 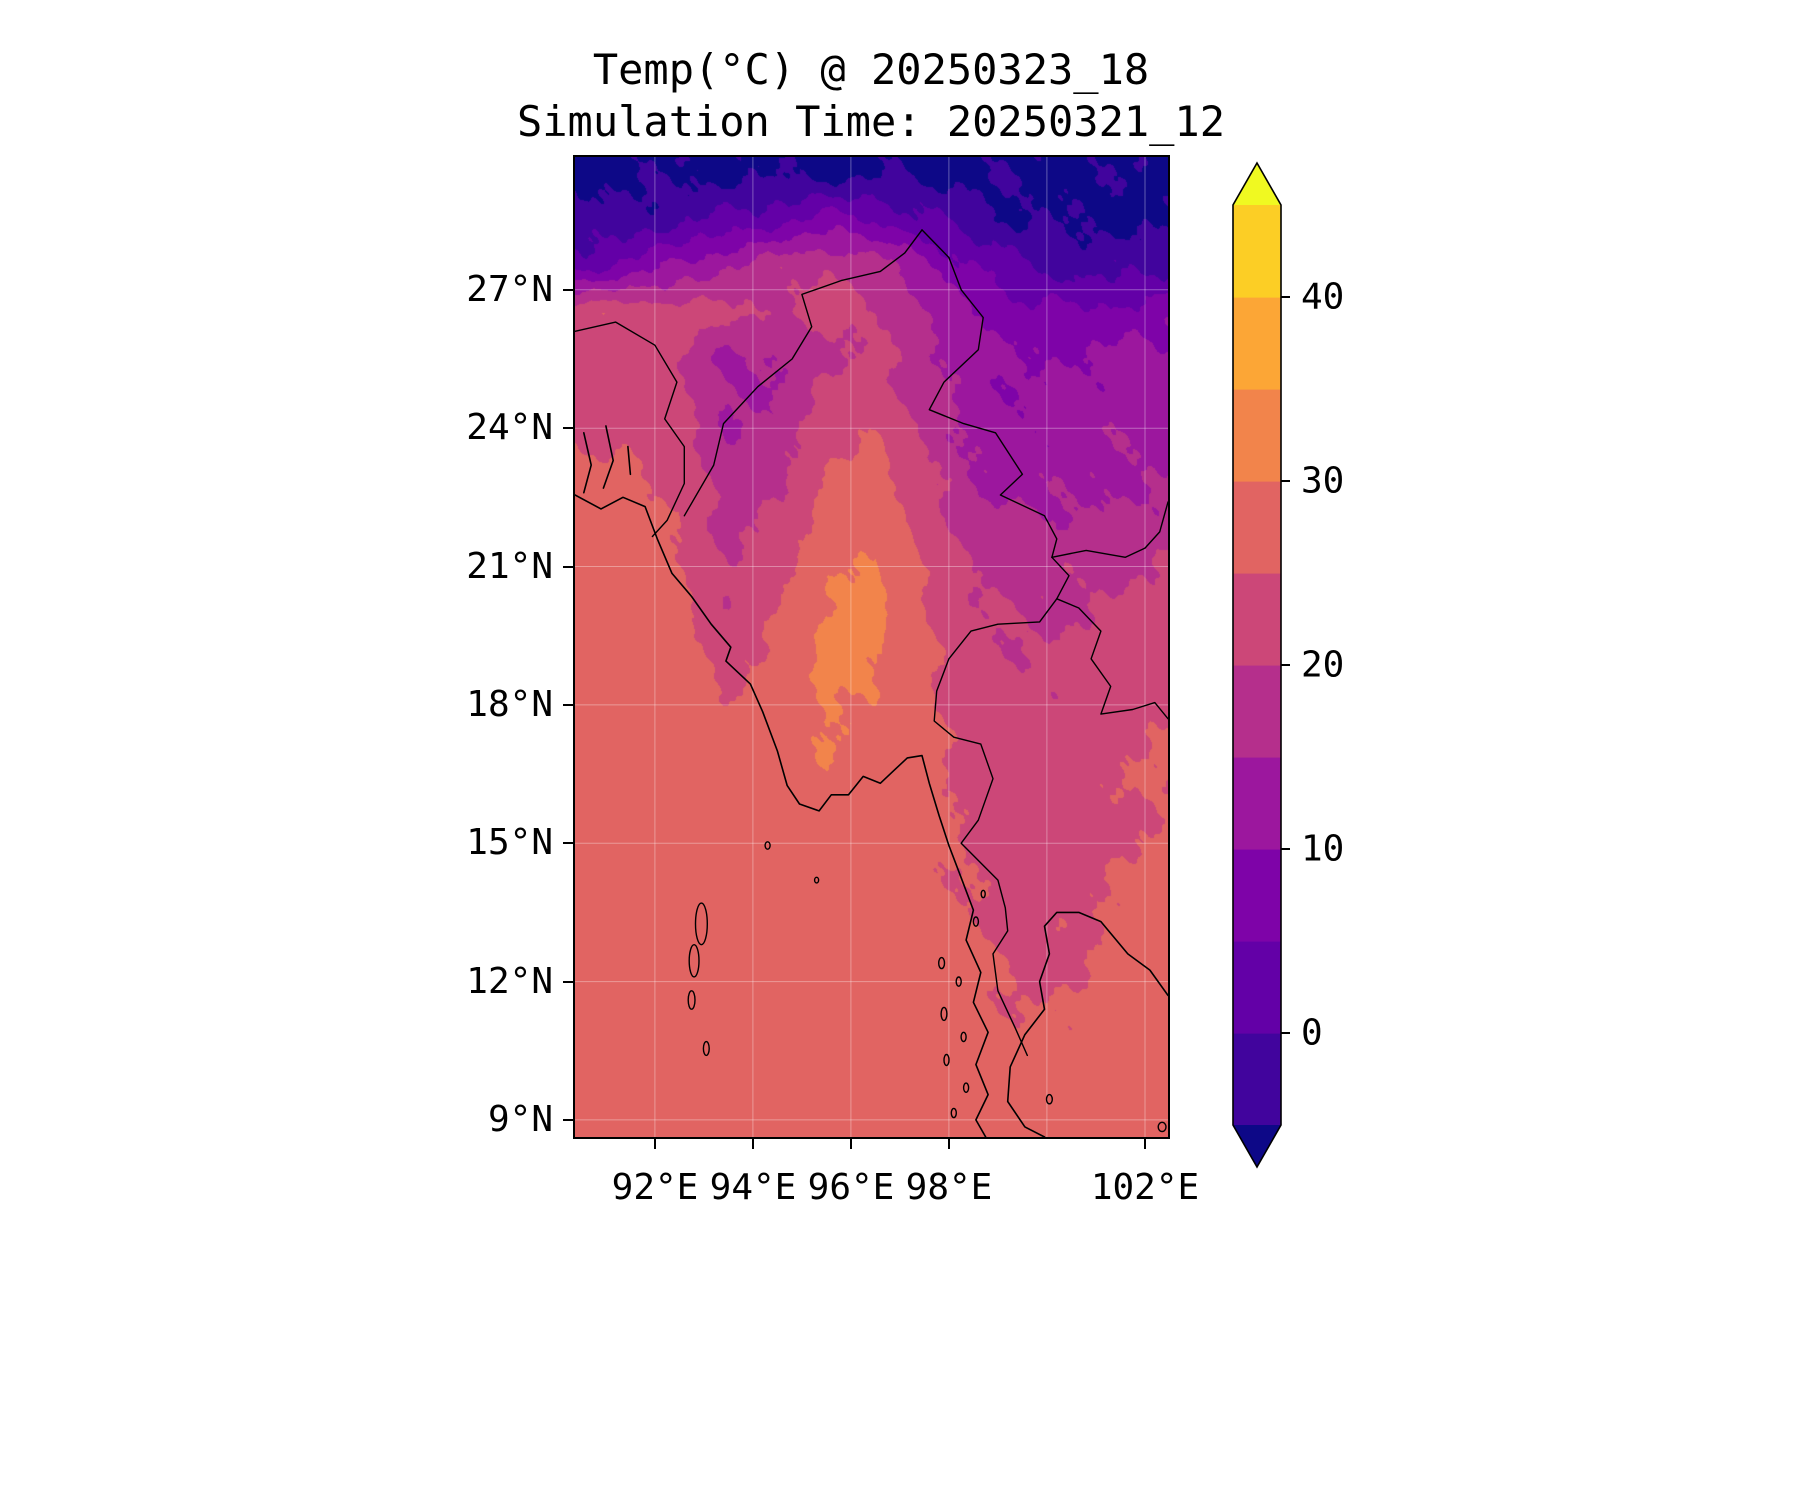 What do you see at coordinates (949, 1187) in the screenshot?
I see `x-tick-label: 98°E` at bounding box center [949, 1187].